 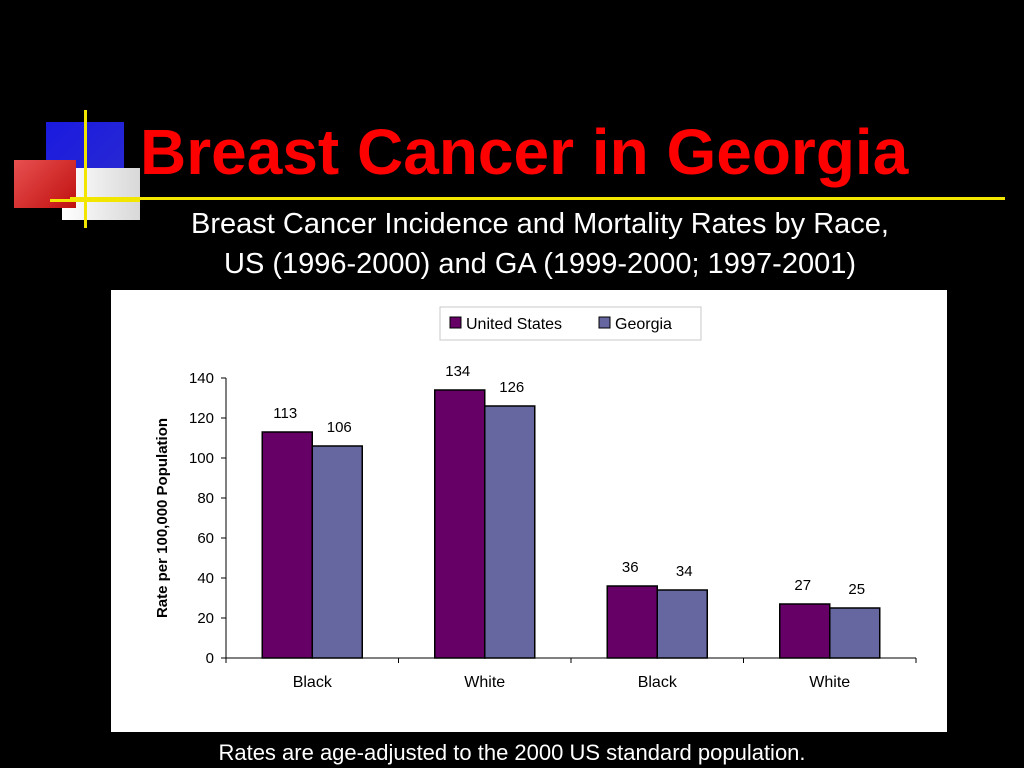 What do you see at coordinates (210, 658) in the screenshot?
I see `y-tick-label: 0` at bounding box center [210, 658].